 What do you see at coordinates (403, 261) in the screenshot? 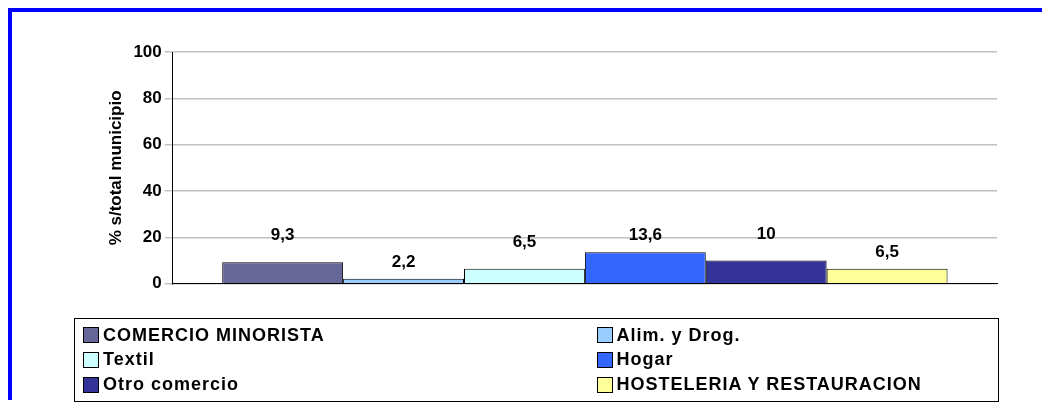
I see `data-label: 2,2` at bounding box center [403, 261].